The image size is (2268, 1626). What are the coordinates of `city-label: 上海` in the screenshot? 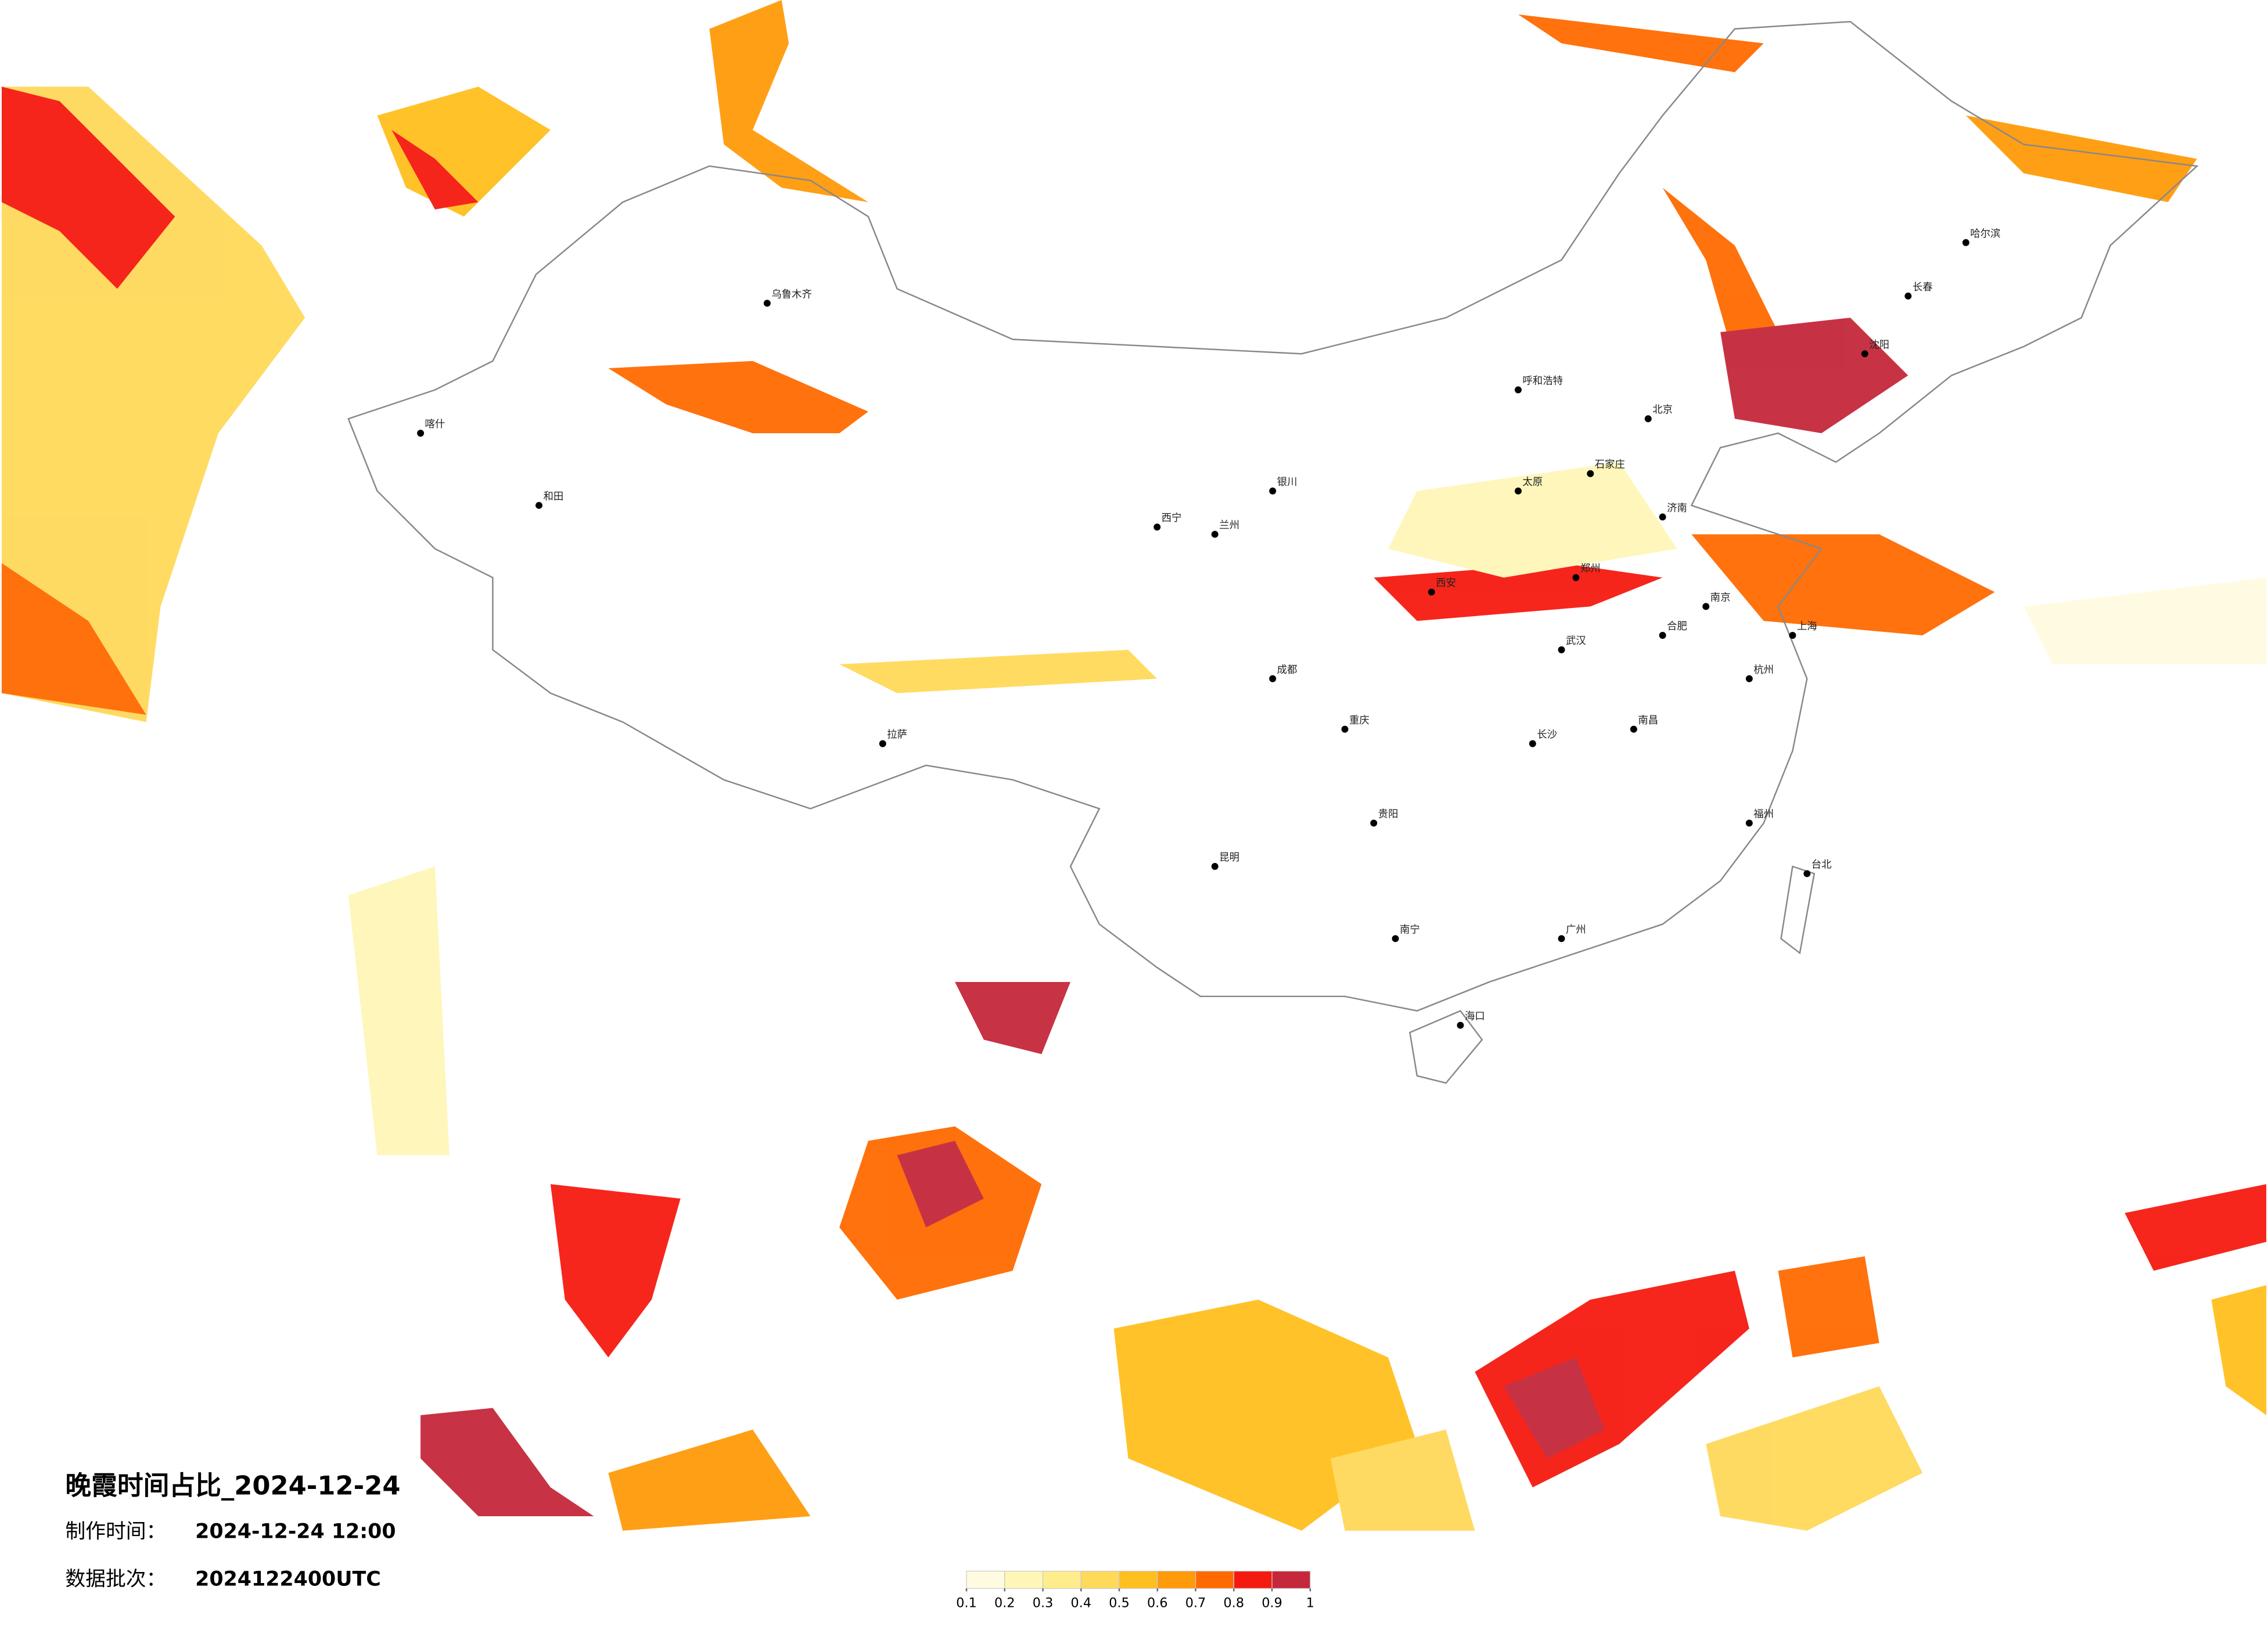 It's located at (1807, 626).